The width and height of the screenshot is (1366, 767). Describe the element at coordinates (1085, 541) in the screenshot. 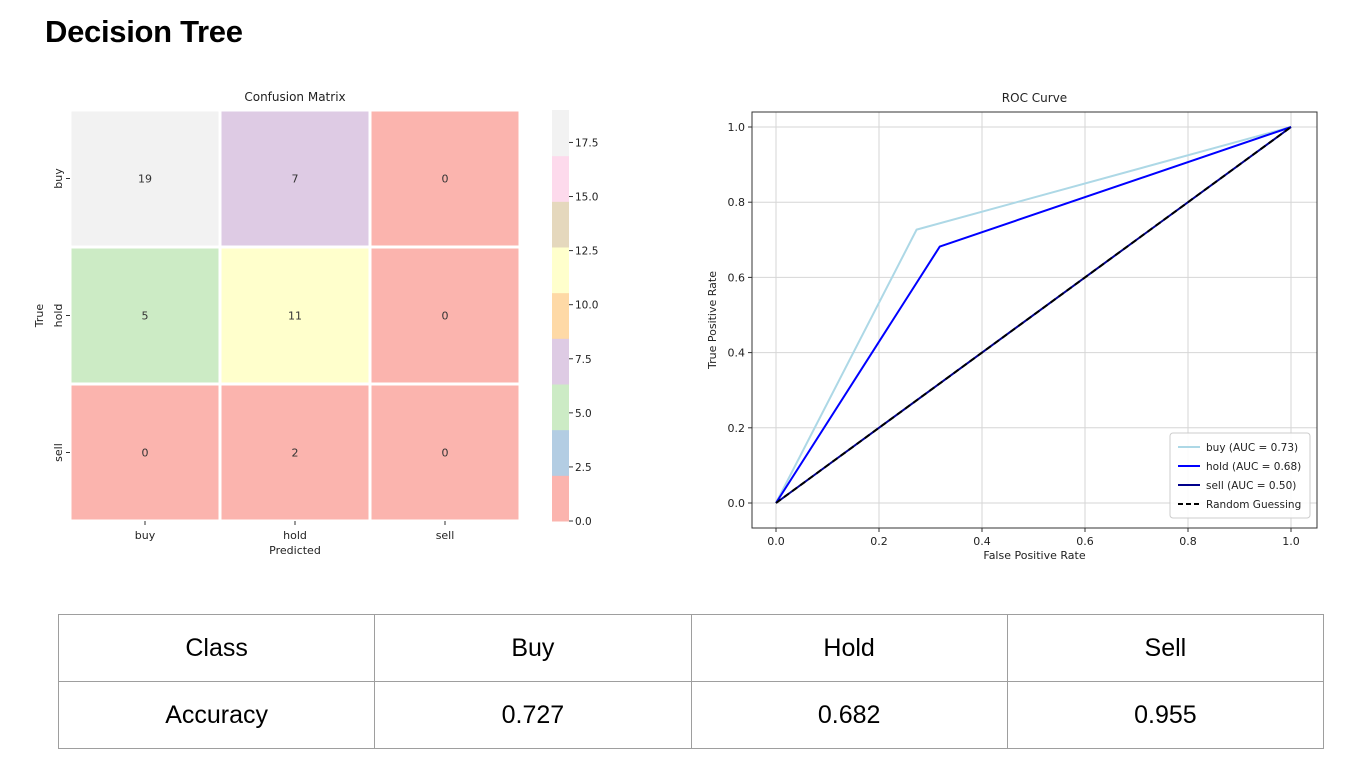

I see `x-tick-label: 0.6` at that location.